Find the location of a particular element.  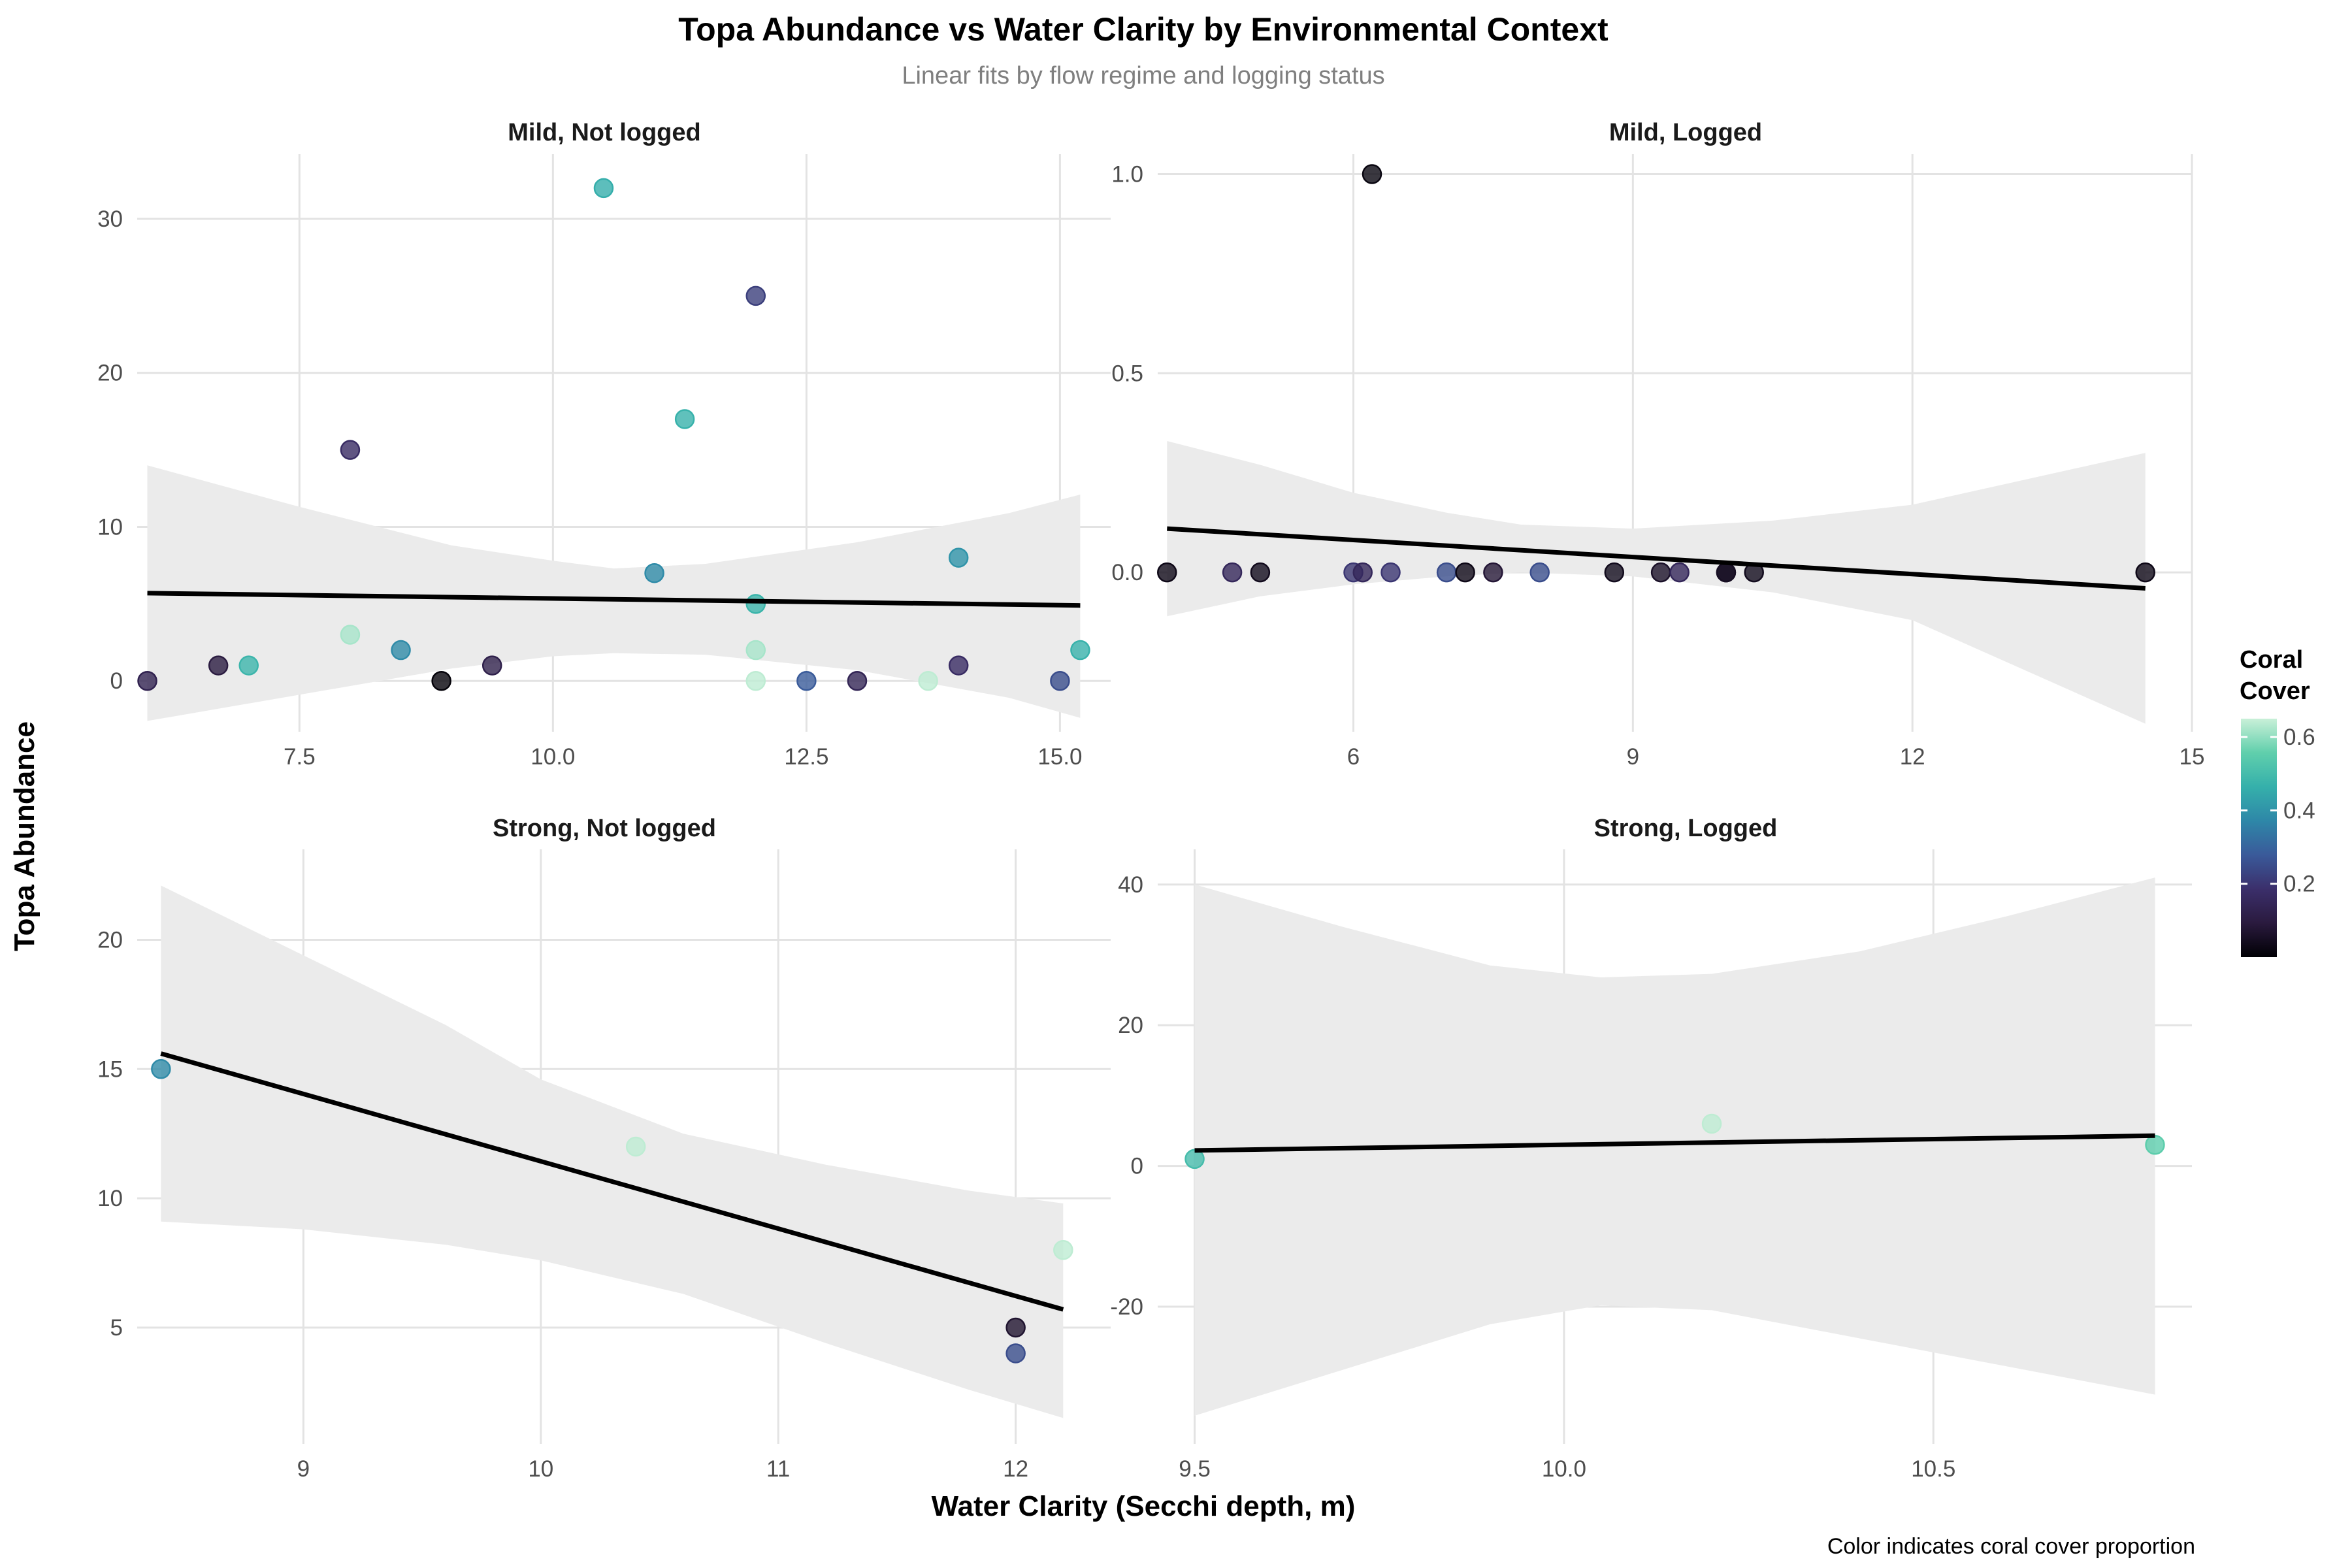

x-tick-label: 15.0 is located at coordinates (1059, 757).